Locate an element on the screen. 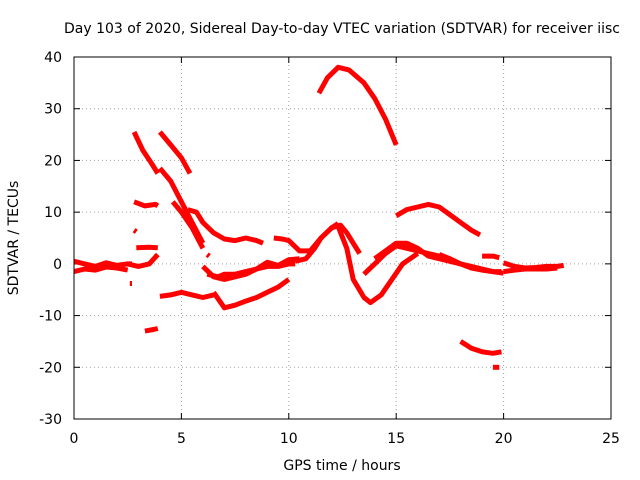 The image size is (640, 480). y-tick-label: -10 is located at coordinates (50, 317).